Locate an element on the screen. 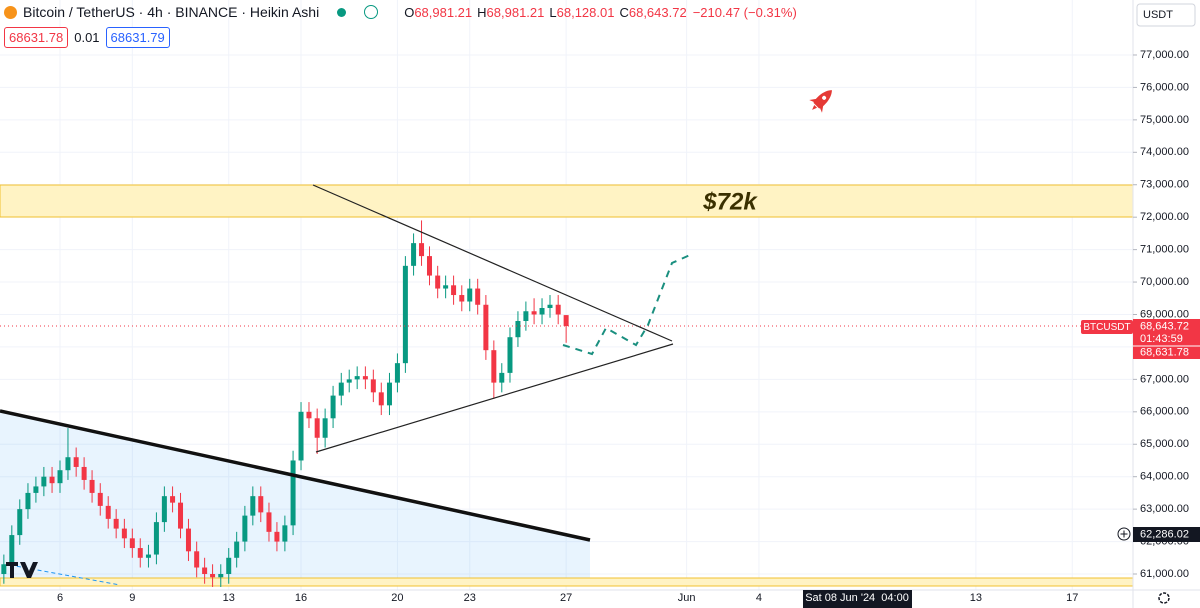  dashed-line is located at coordinates (65, 575).